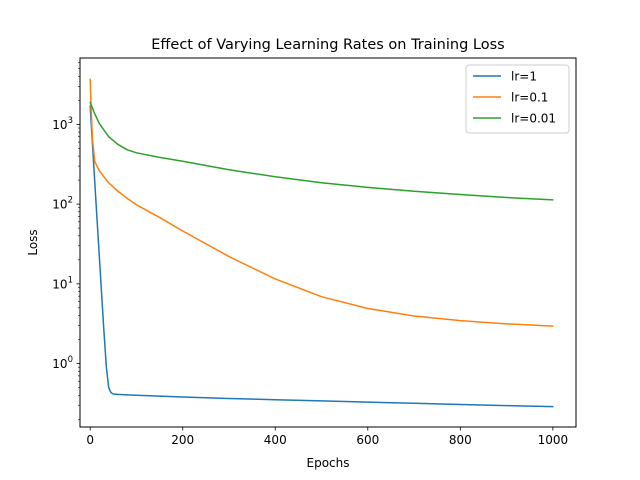  I want to click on y-tick-label: 10³, so click(62, 124).